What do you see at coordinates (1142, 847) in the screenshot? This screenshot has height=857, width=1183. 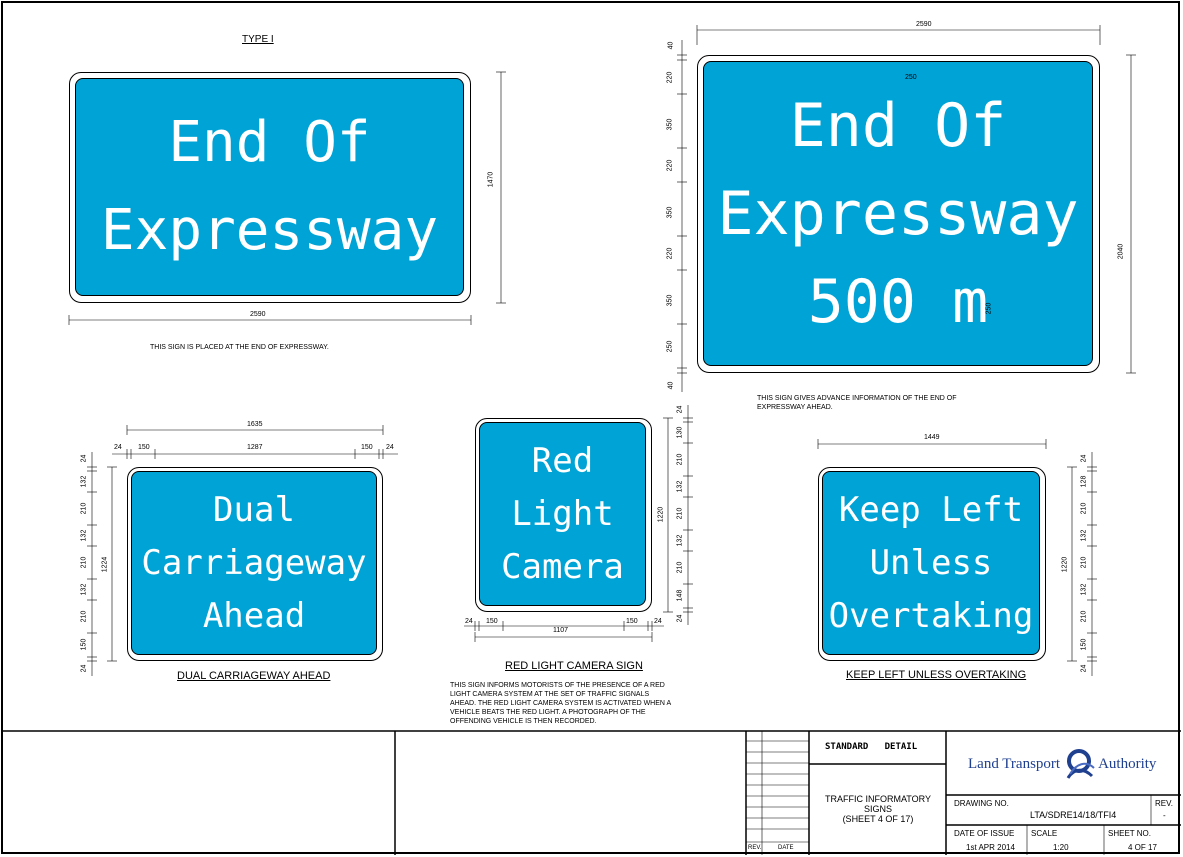 I see `sheet-no-value: 4 OF 17` at bounding box center [1142, 847].